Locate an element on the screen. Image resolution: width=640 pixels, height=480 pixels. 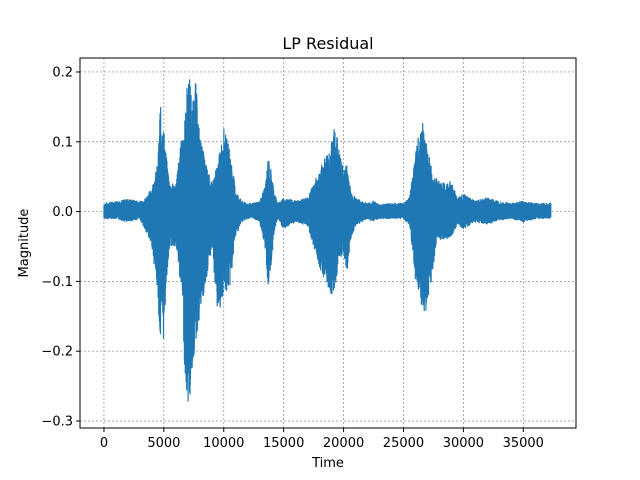
y-tick-label: −0.1 is located at coordinates (57, 282).